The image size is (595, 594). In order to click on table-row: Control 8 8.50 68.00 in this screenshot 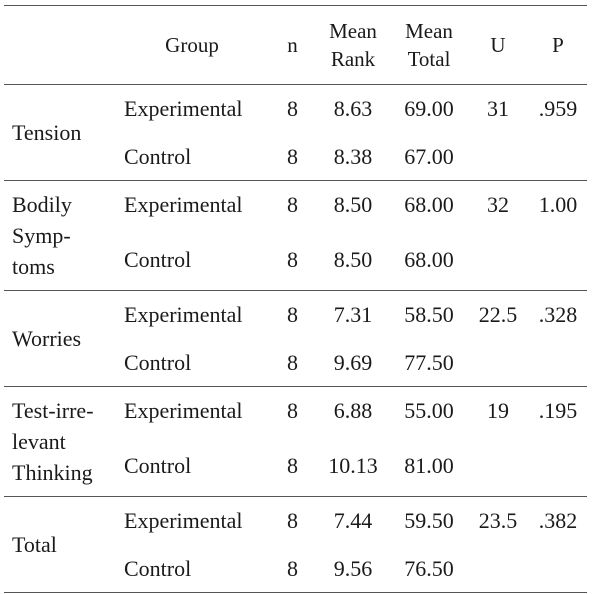, I will do `click(295, 260)`.